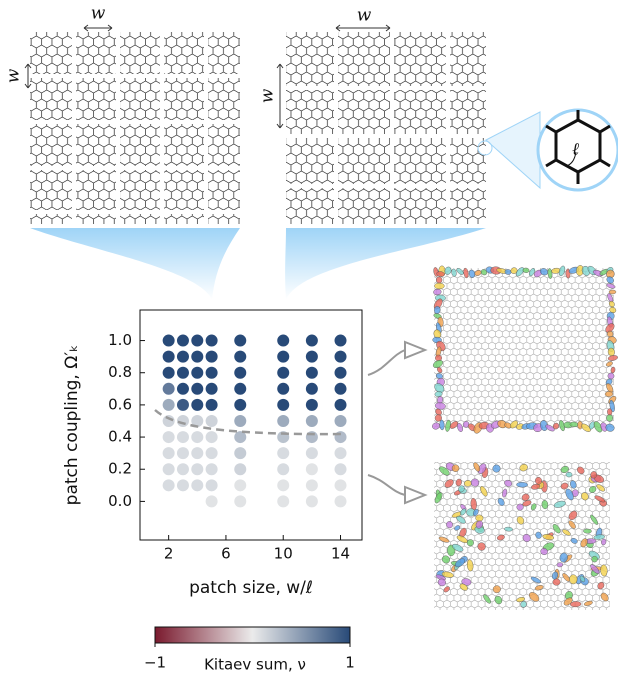 Image resolution: width=618 pixels, height=677 pixels. What do you see at coordinates (340, 554) in the screenshot?
I see `x-tick-label: 14` at bounding box center [340, 554].